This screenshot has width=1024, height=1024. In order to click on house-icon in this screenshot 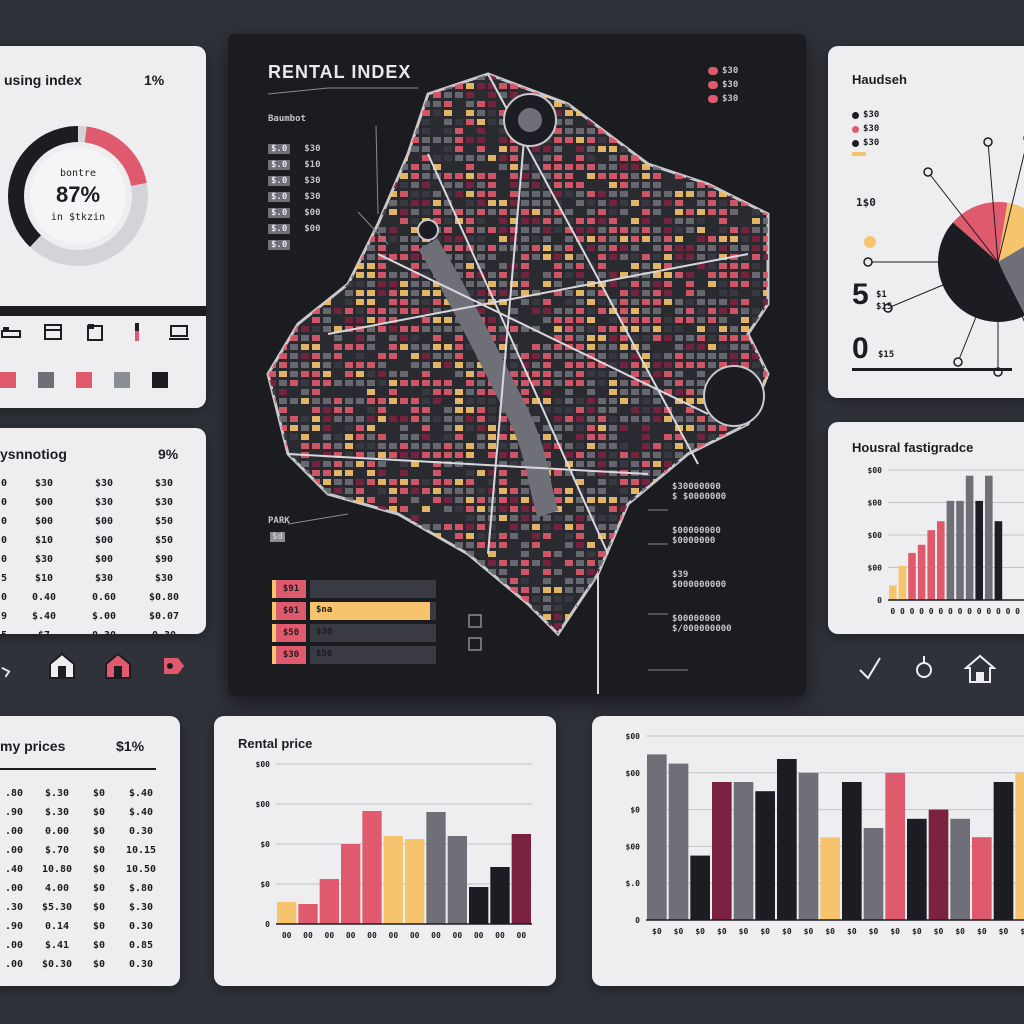, I will do `click(62, 666)`.